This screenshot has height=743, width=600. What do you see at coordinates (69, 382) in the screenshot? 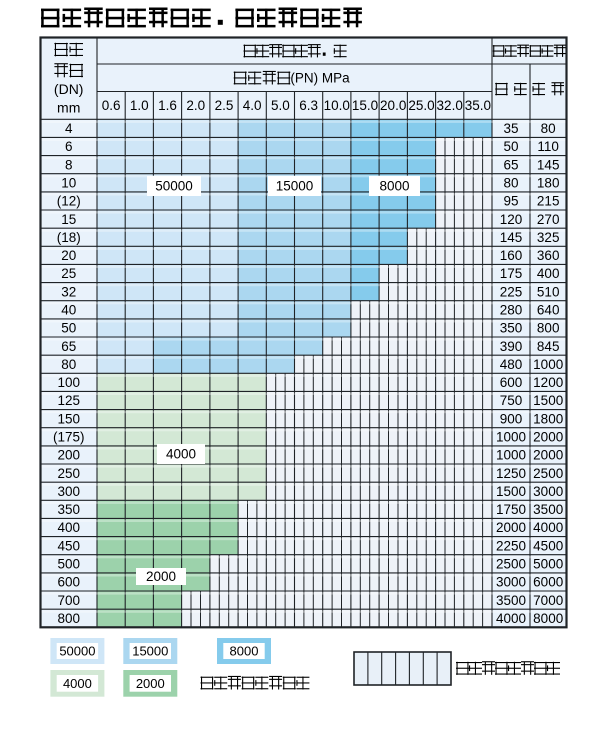
I see `svg-text: 100` at bounding box center [69, 382].